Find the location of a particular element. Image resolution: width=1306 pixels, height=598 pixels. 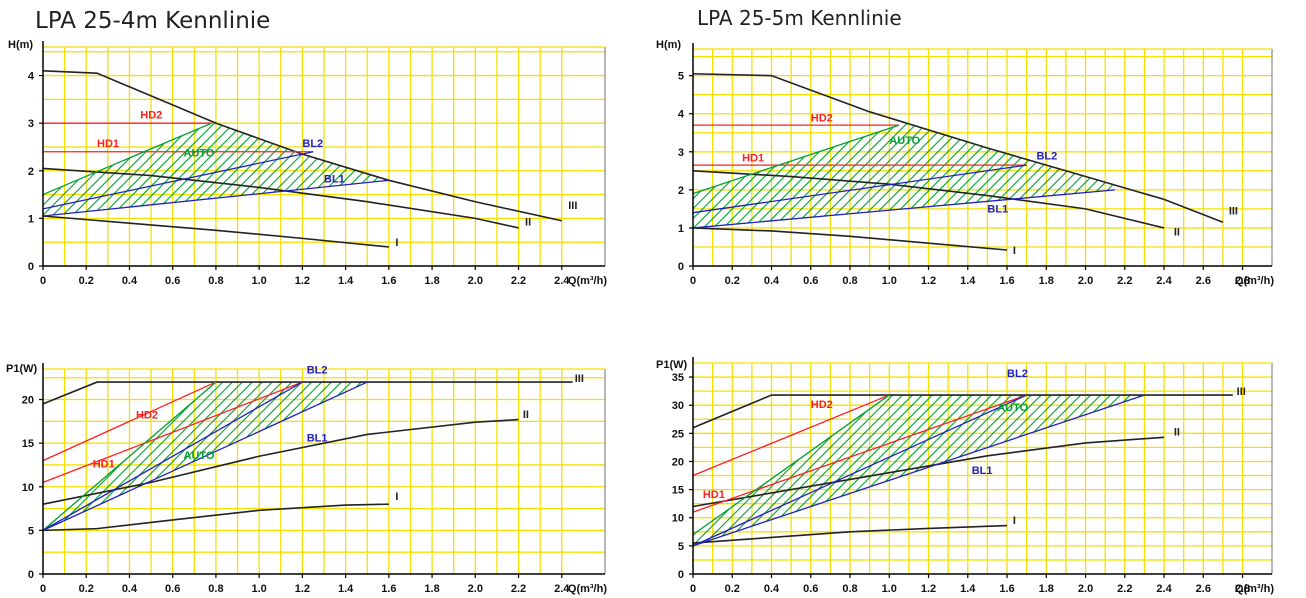

series-ii is located at coordinates (280, 198).